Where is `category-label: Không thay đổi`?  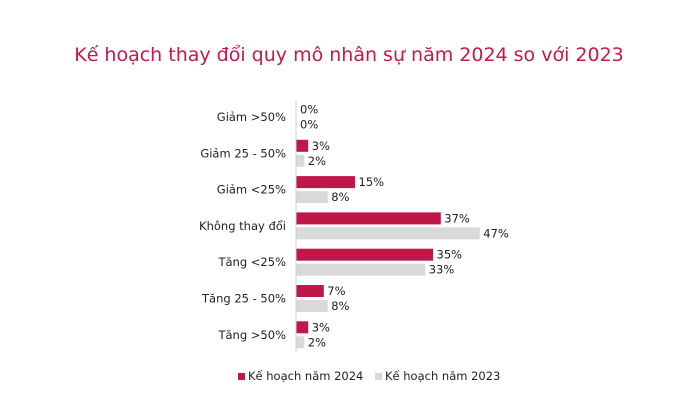
category-label: Không thay đổi is located at coordinates (242, 226).